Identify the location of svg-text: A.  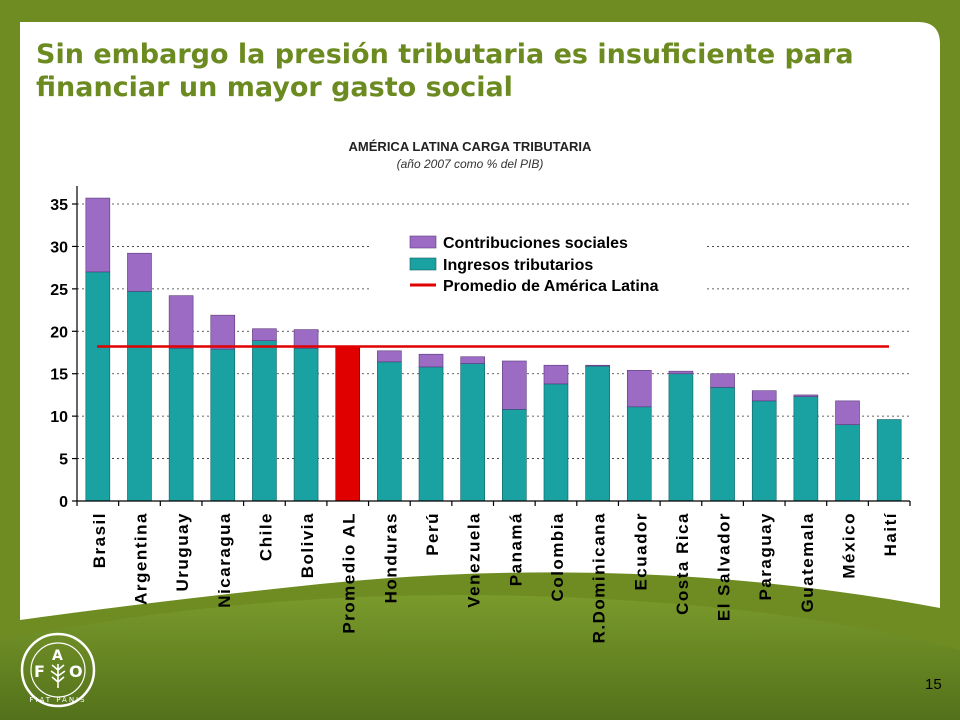
(57, 656).